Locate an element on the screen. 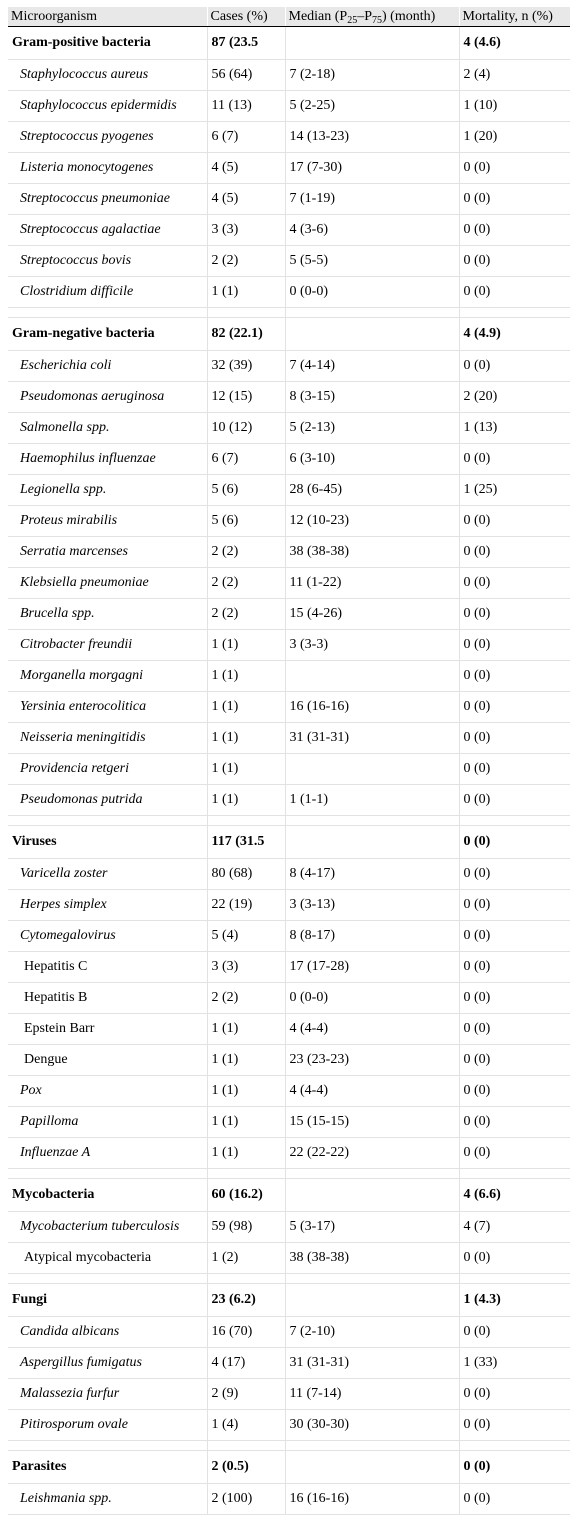 The width and height of the screenshot is (581, 1528). median-cell: 15 (4-26) is located at coordinates (371, 614).